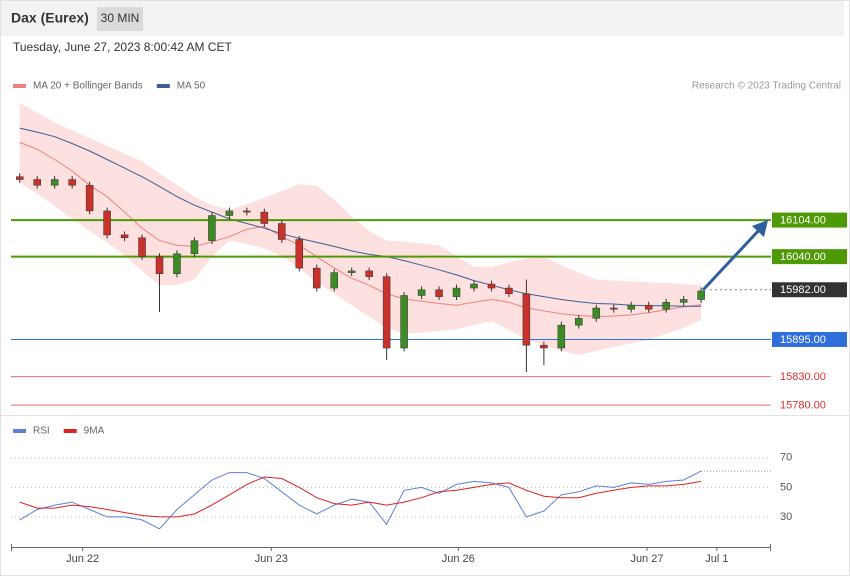 This screenshot has height=576, width=850. Describe the element at coordinates (786, 487) in the screenshot. I see `y-tick-label: 50` at that location.